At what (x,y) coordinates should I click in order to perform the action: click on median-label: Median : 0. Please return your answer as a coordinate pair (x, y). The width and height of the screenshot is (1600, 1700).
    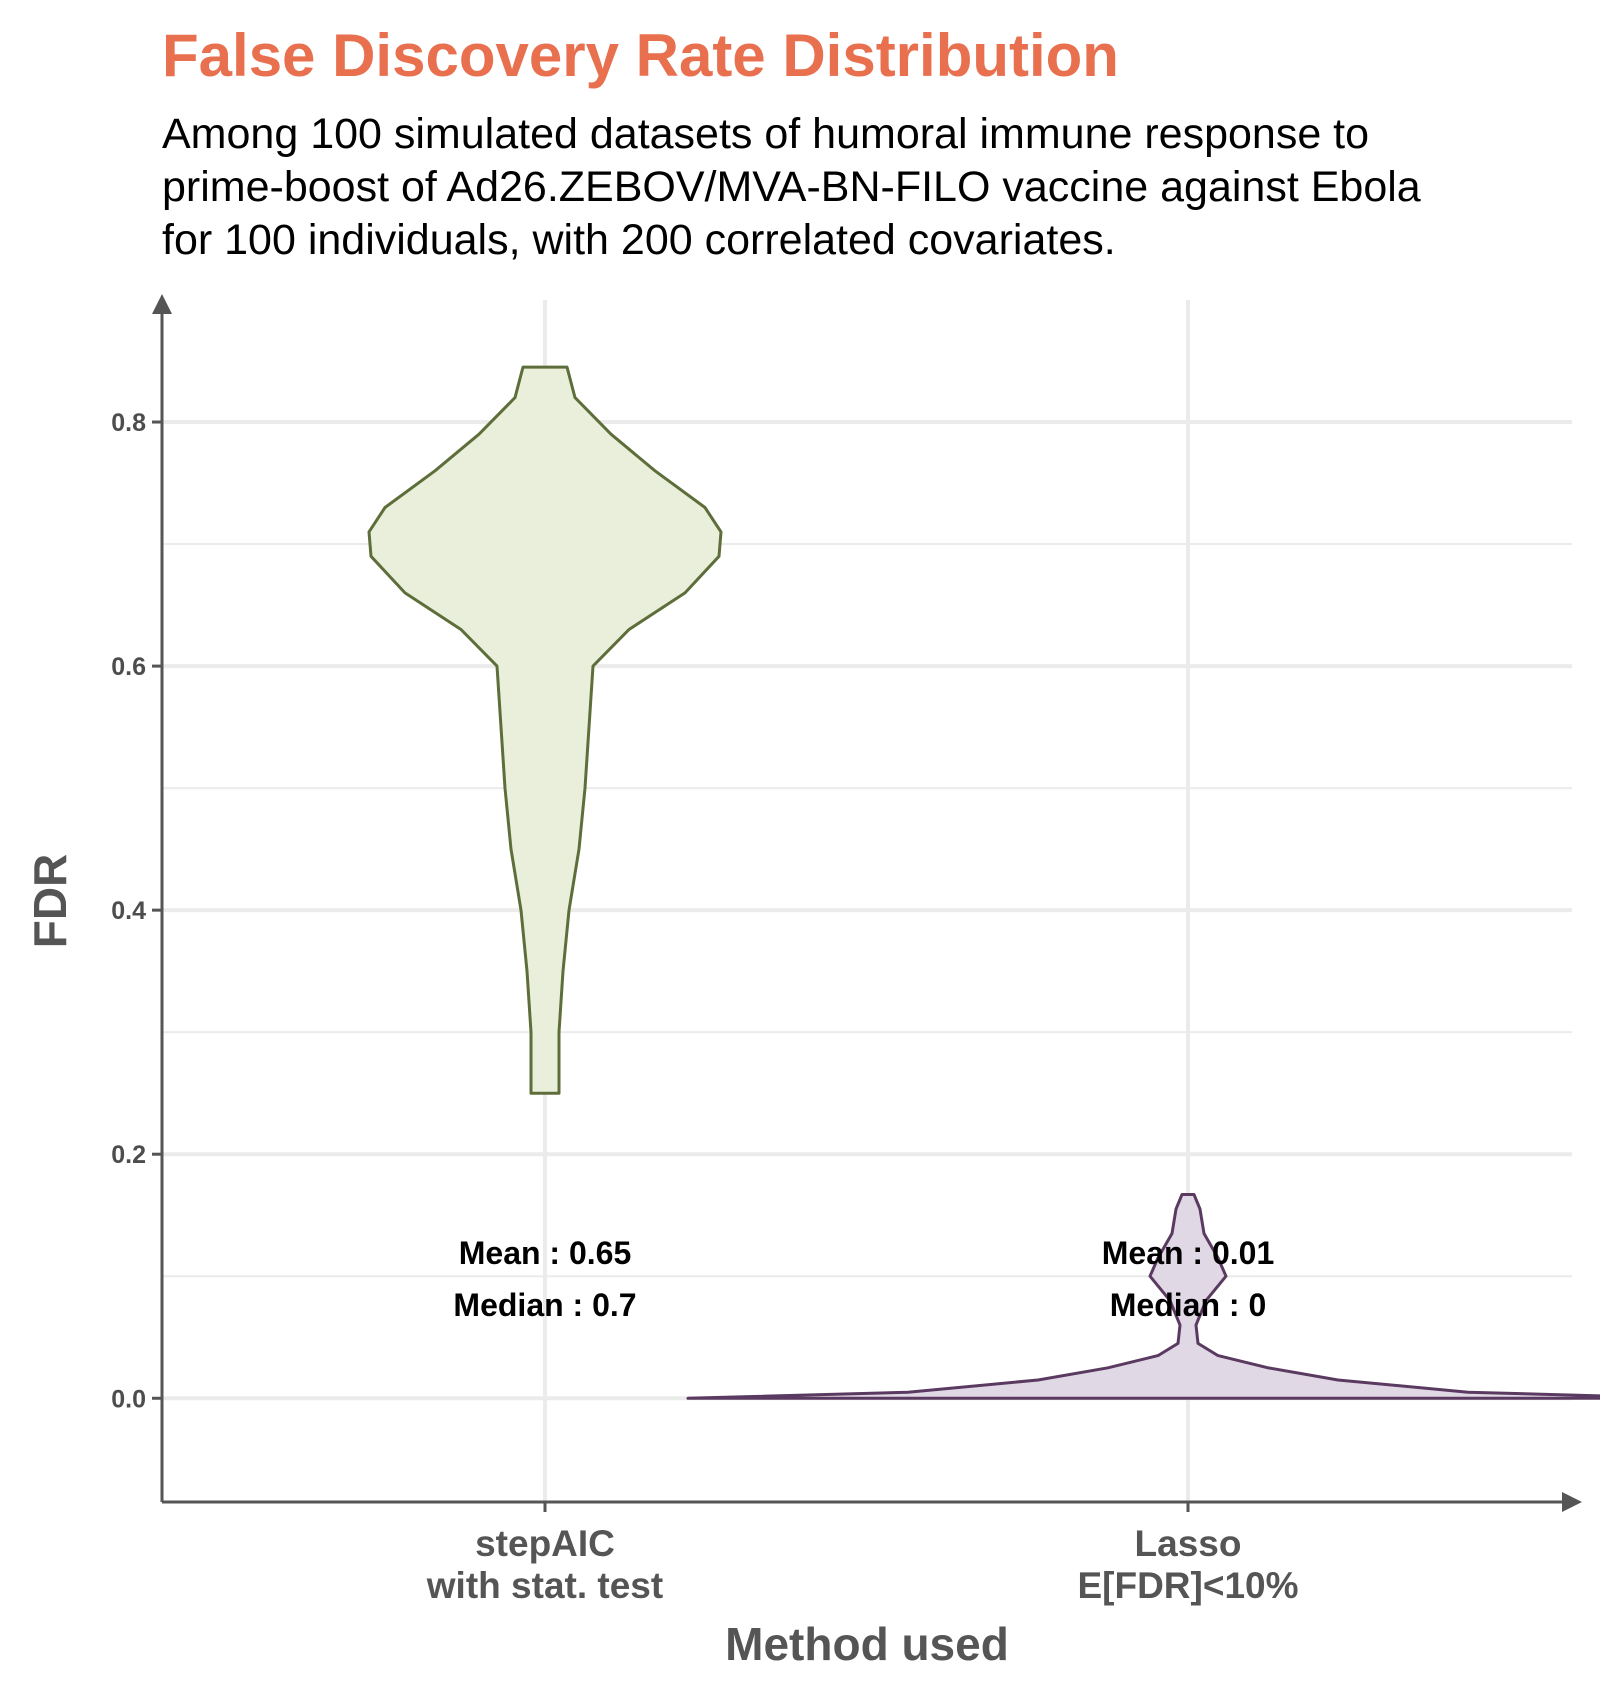
    Looking at the image, I should click on (1188, 1305).